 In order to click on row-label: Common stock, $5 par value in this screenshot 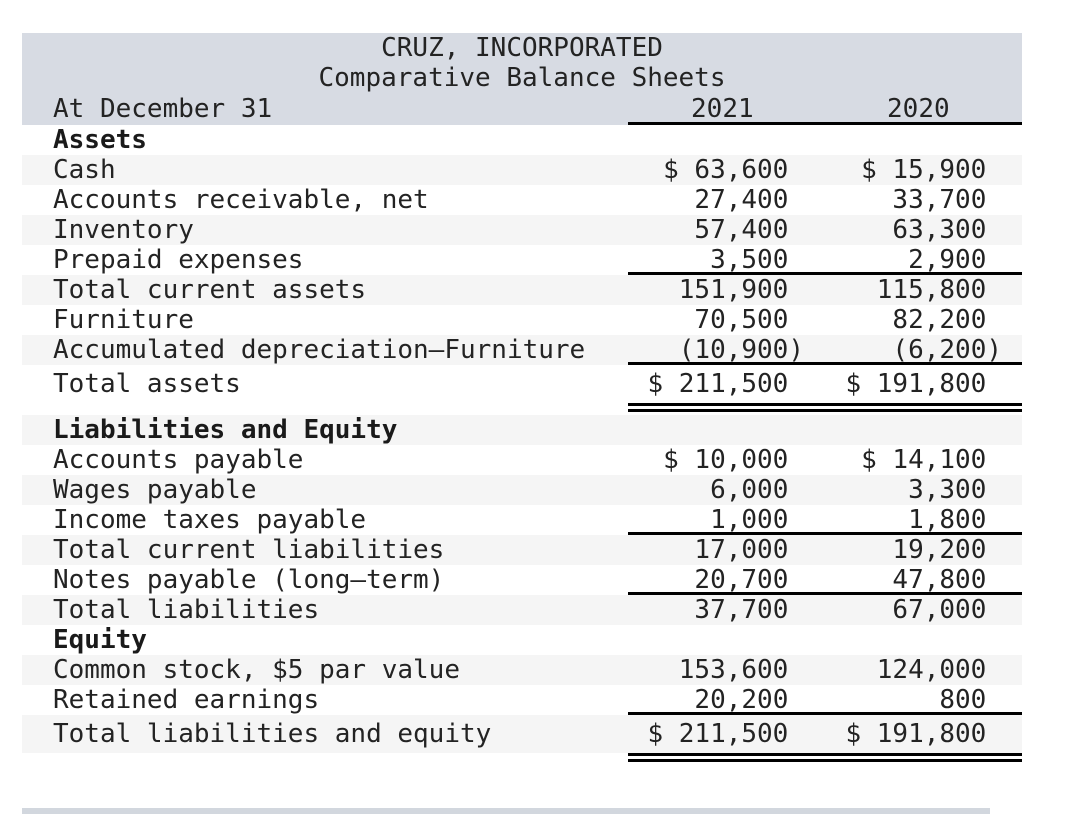, I will do `click(256, 670)`.